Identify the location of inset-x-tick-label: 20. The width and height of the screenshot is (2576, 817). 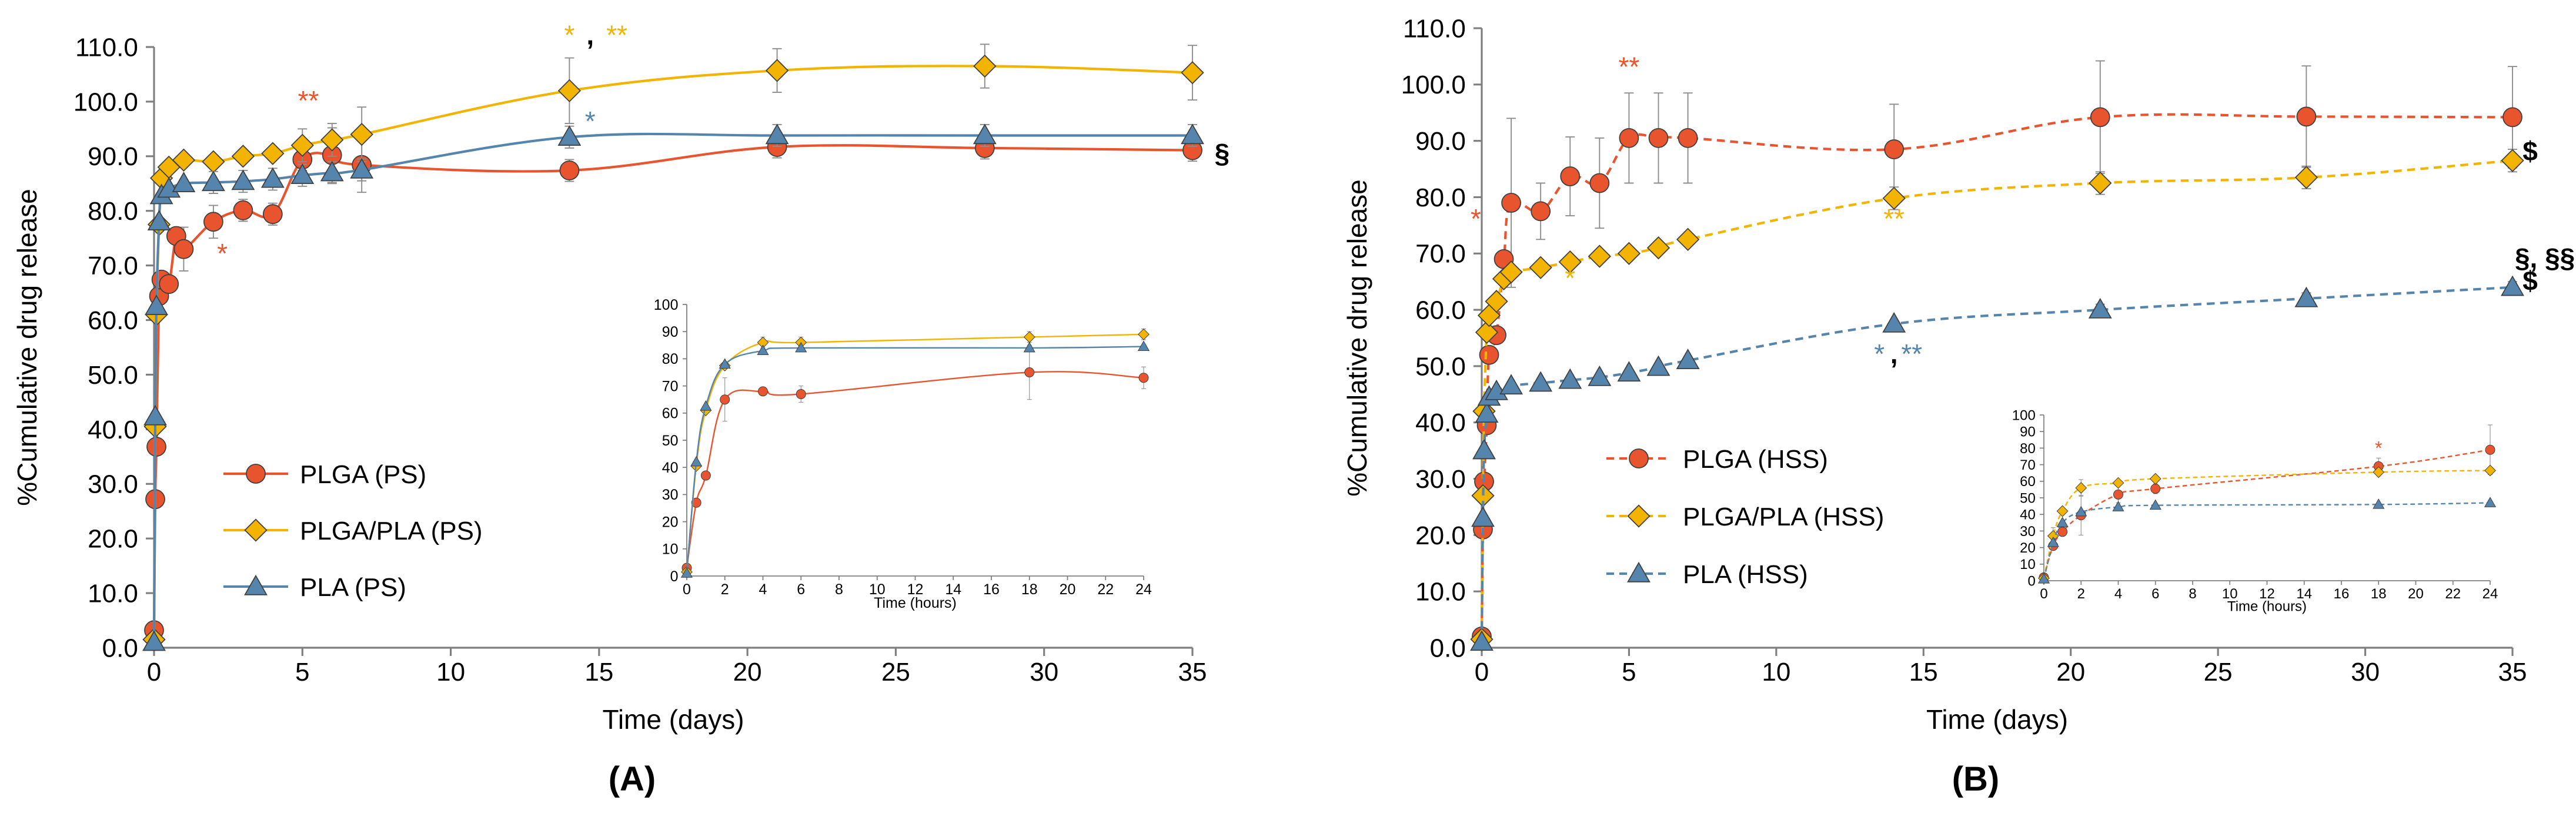
(1068, 589).